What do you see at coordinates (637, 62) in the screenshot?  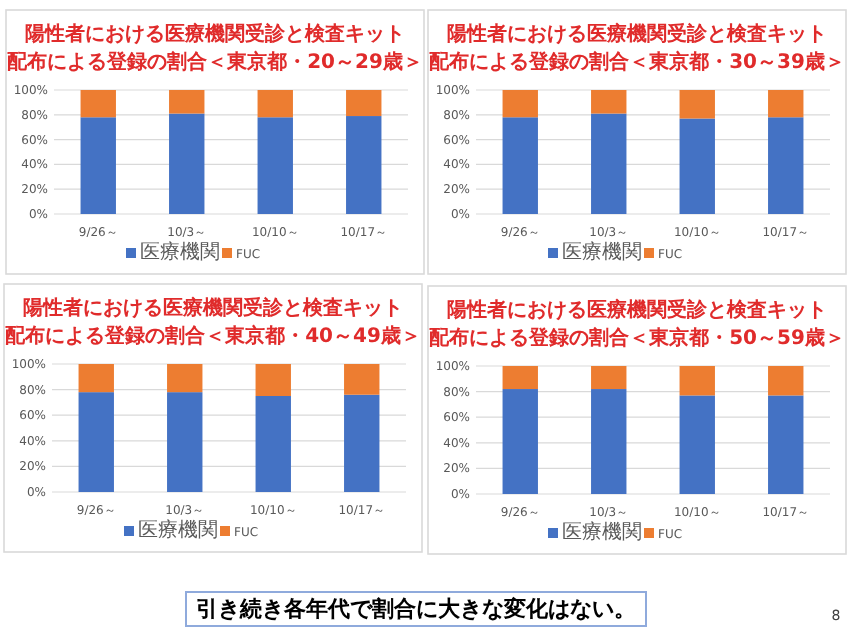 I see `chart-subtitle: 配布による登録の割合＜東京都・30～39歳＞` at bounding box center [637, 62].